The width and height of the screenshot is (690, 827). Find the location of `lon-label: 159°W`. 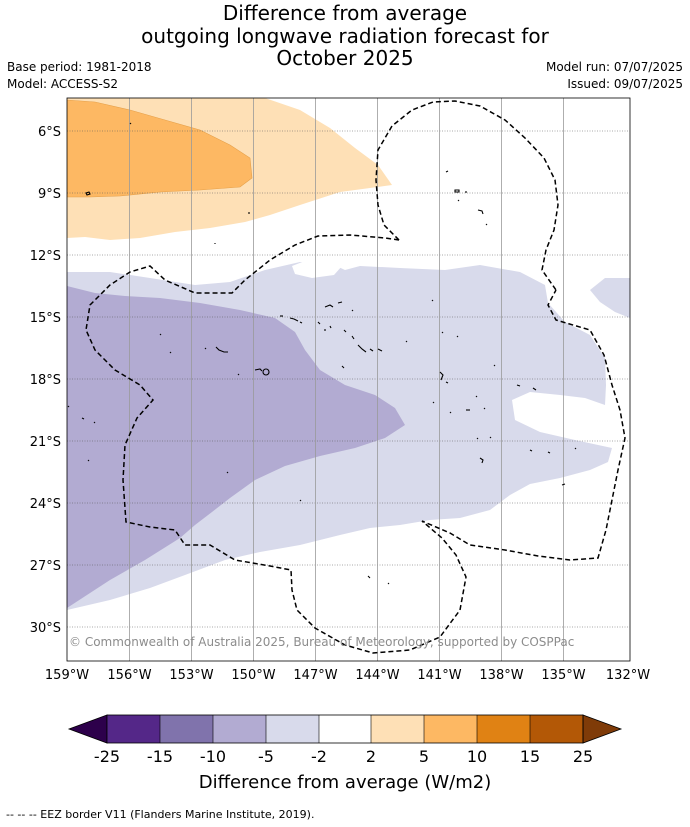

lon-label: 159°W is located at coordinates (67, 675).